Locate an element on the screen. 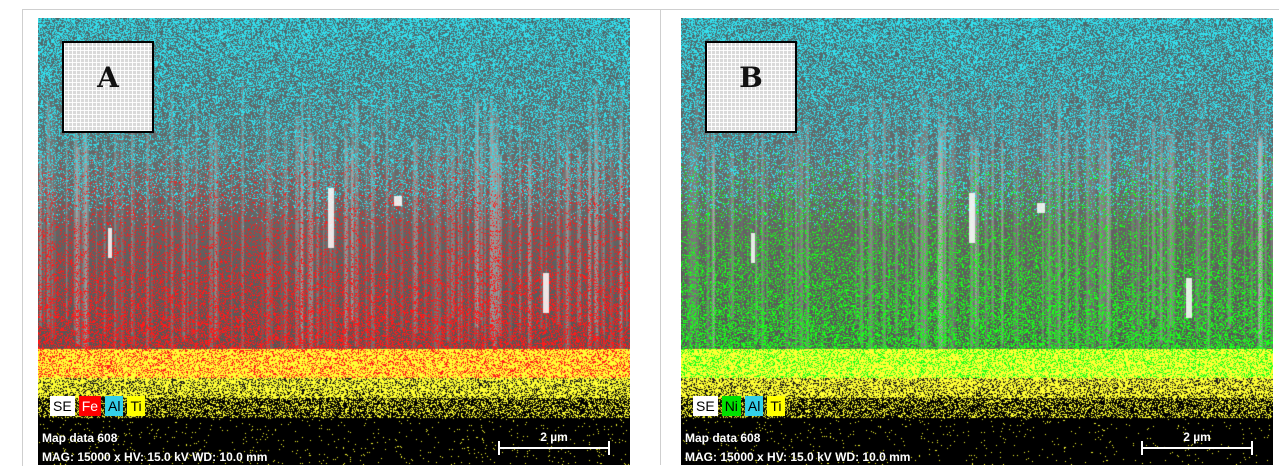 This screenshot has height=466, width=1279. panel-a-scale-line is located at coordinates (554, 448).